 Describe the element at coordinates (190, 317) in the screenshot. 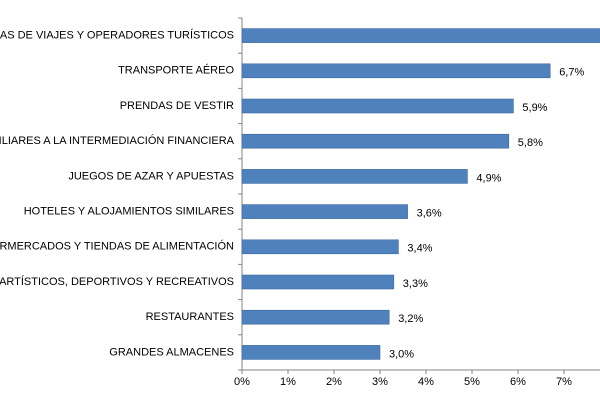

I see `y-tick-label: RESTAURANTES` at that location.